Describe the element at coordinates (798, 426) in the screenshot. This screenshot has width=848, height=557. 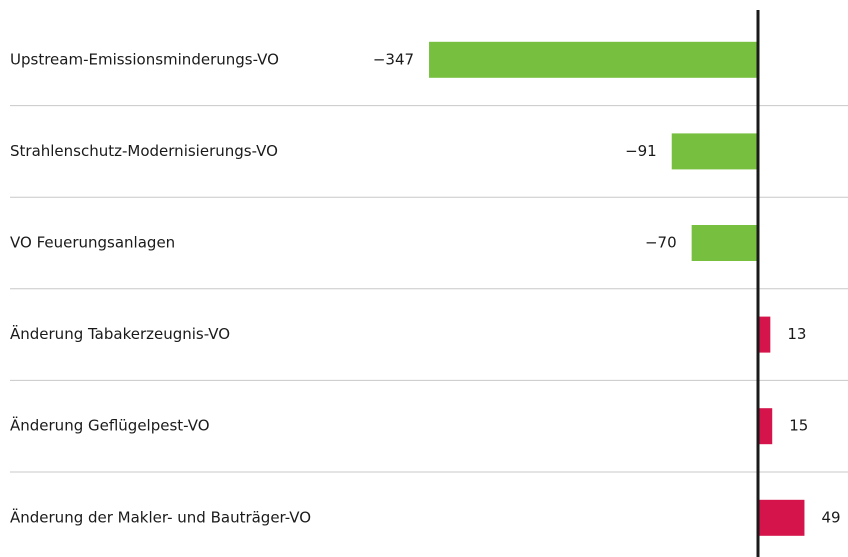
I see `value-label: 15` at that location.